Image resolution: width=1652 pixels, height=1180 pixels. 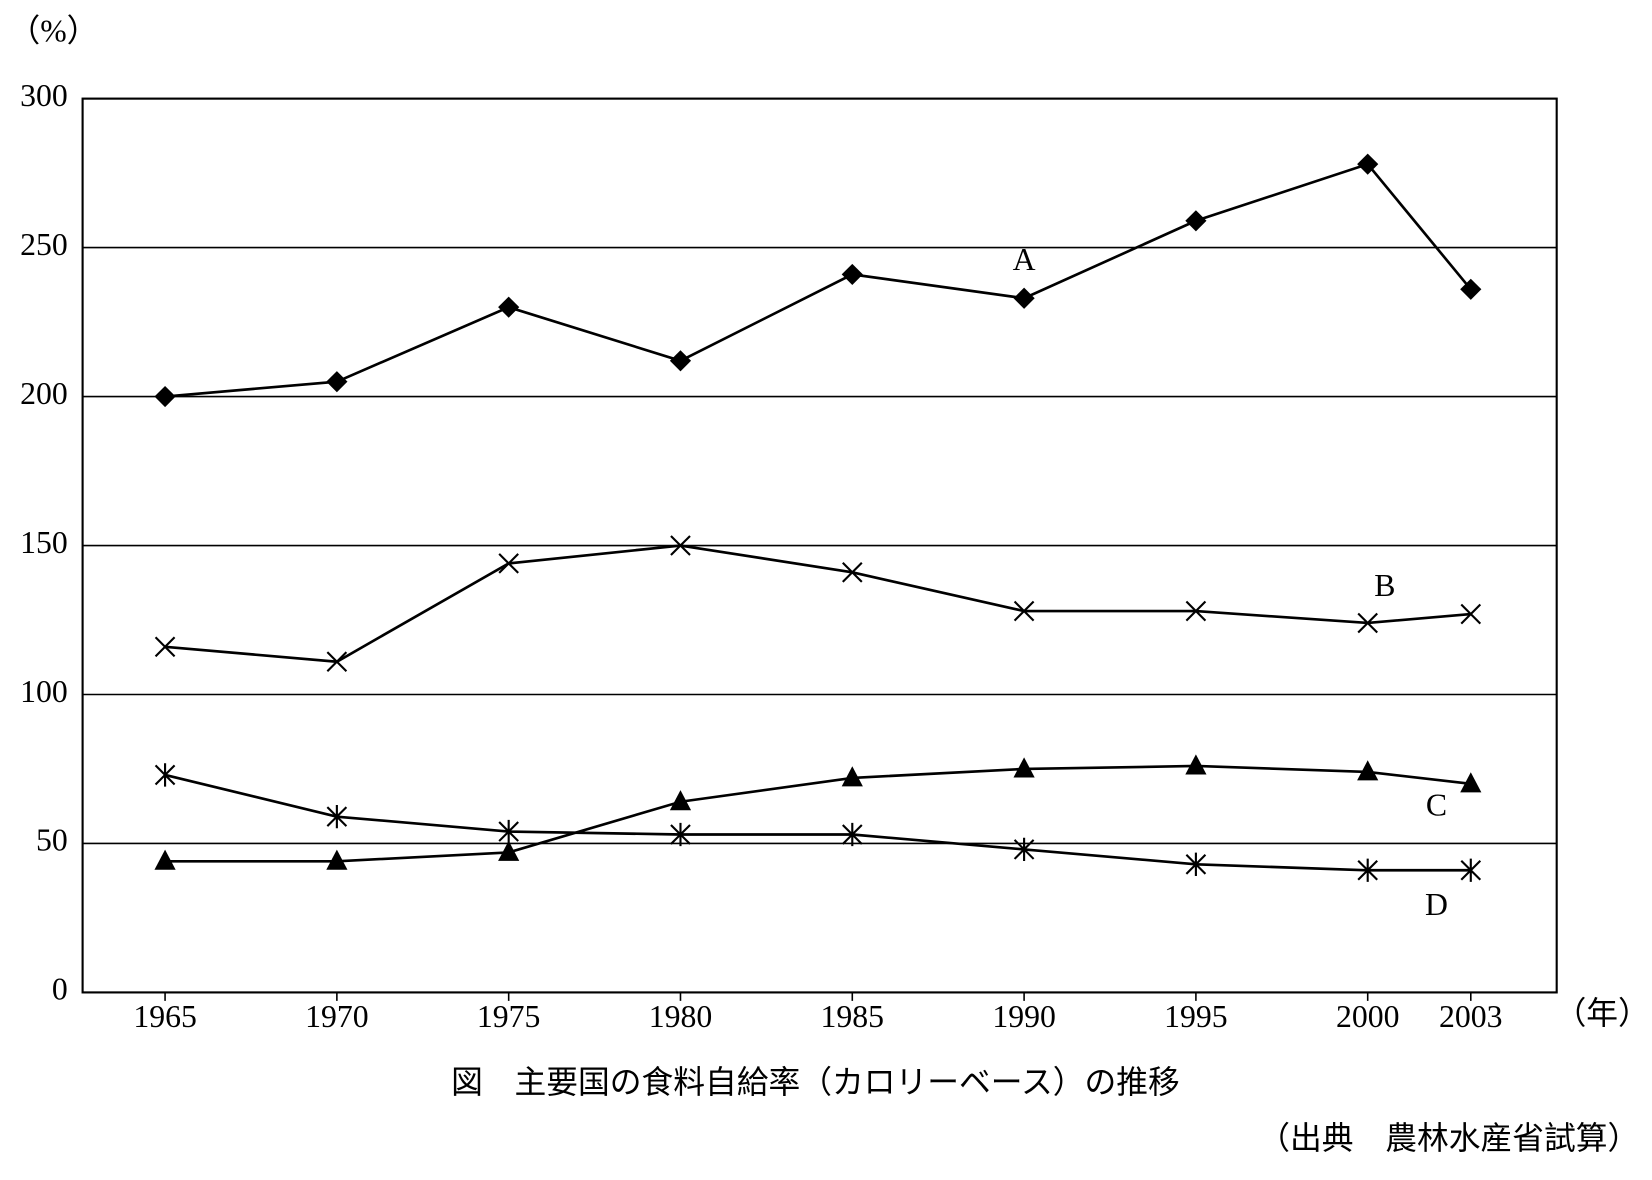 What do you see at coordinates (1024, 1016) in the screenshot?
I see `x-tick-label: 1990` at bounding box center [1024, 1016].